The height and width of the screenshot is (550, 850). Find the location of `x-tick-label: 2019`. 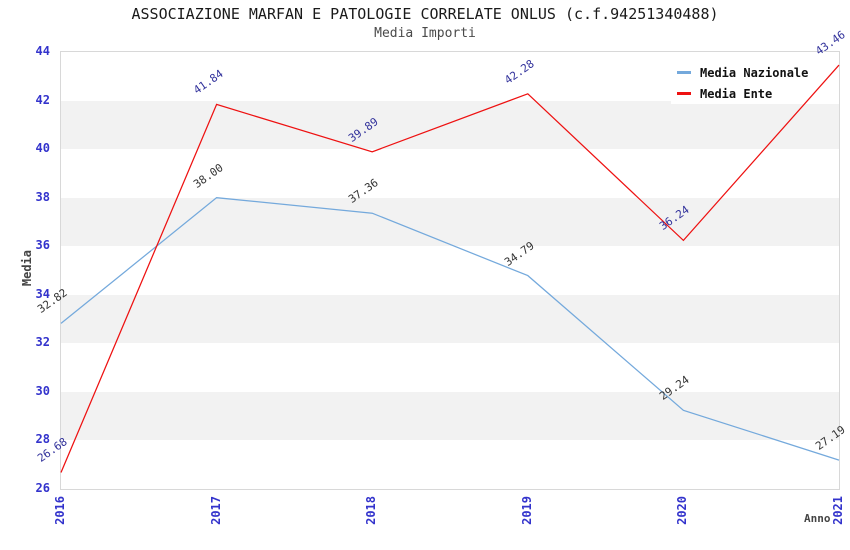

x-tick-label: 2019 is located at coordinates (526, 510).